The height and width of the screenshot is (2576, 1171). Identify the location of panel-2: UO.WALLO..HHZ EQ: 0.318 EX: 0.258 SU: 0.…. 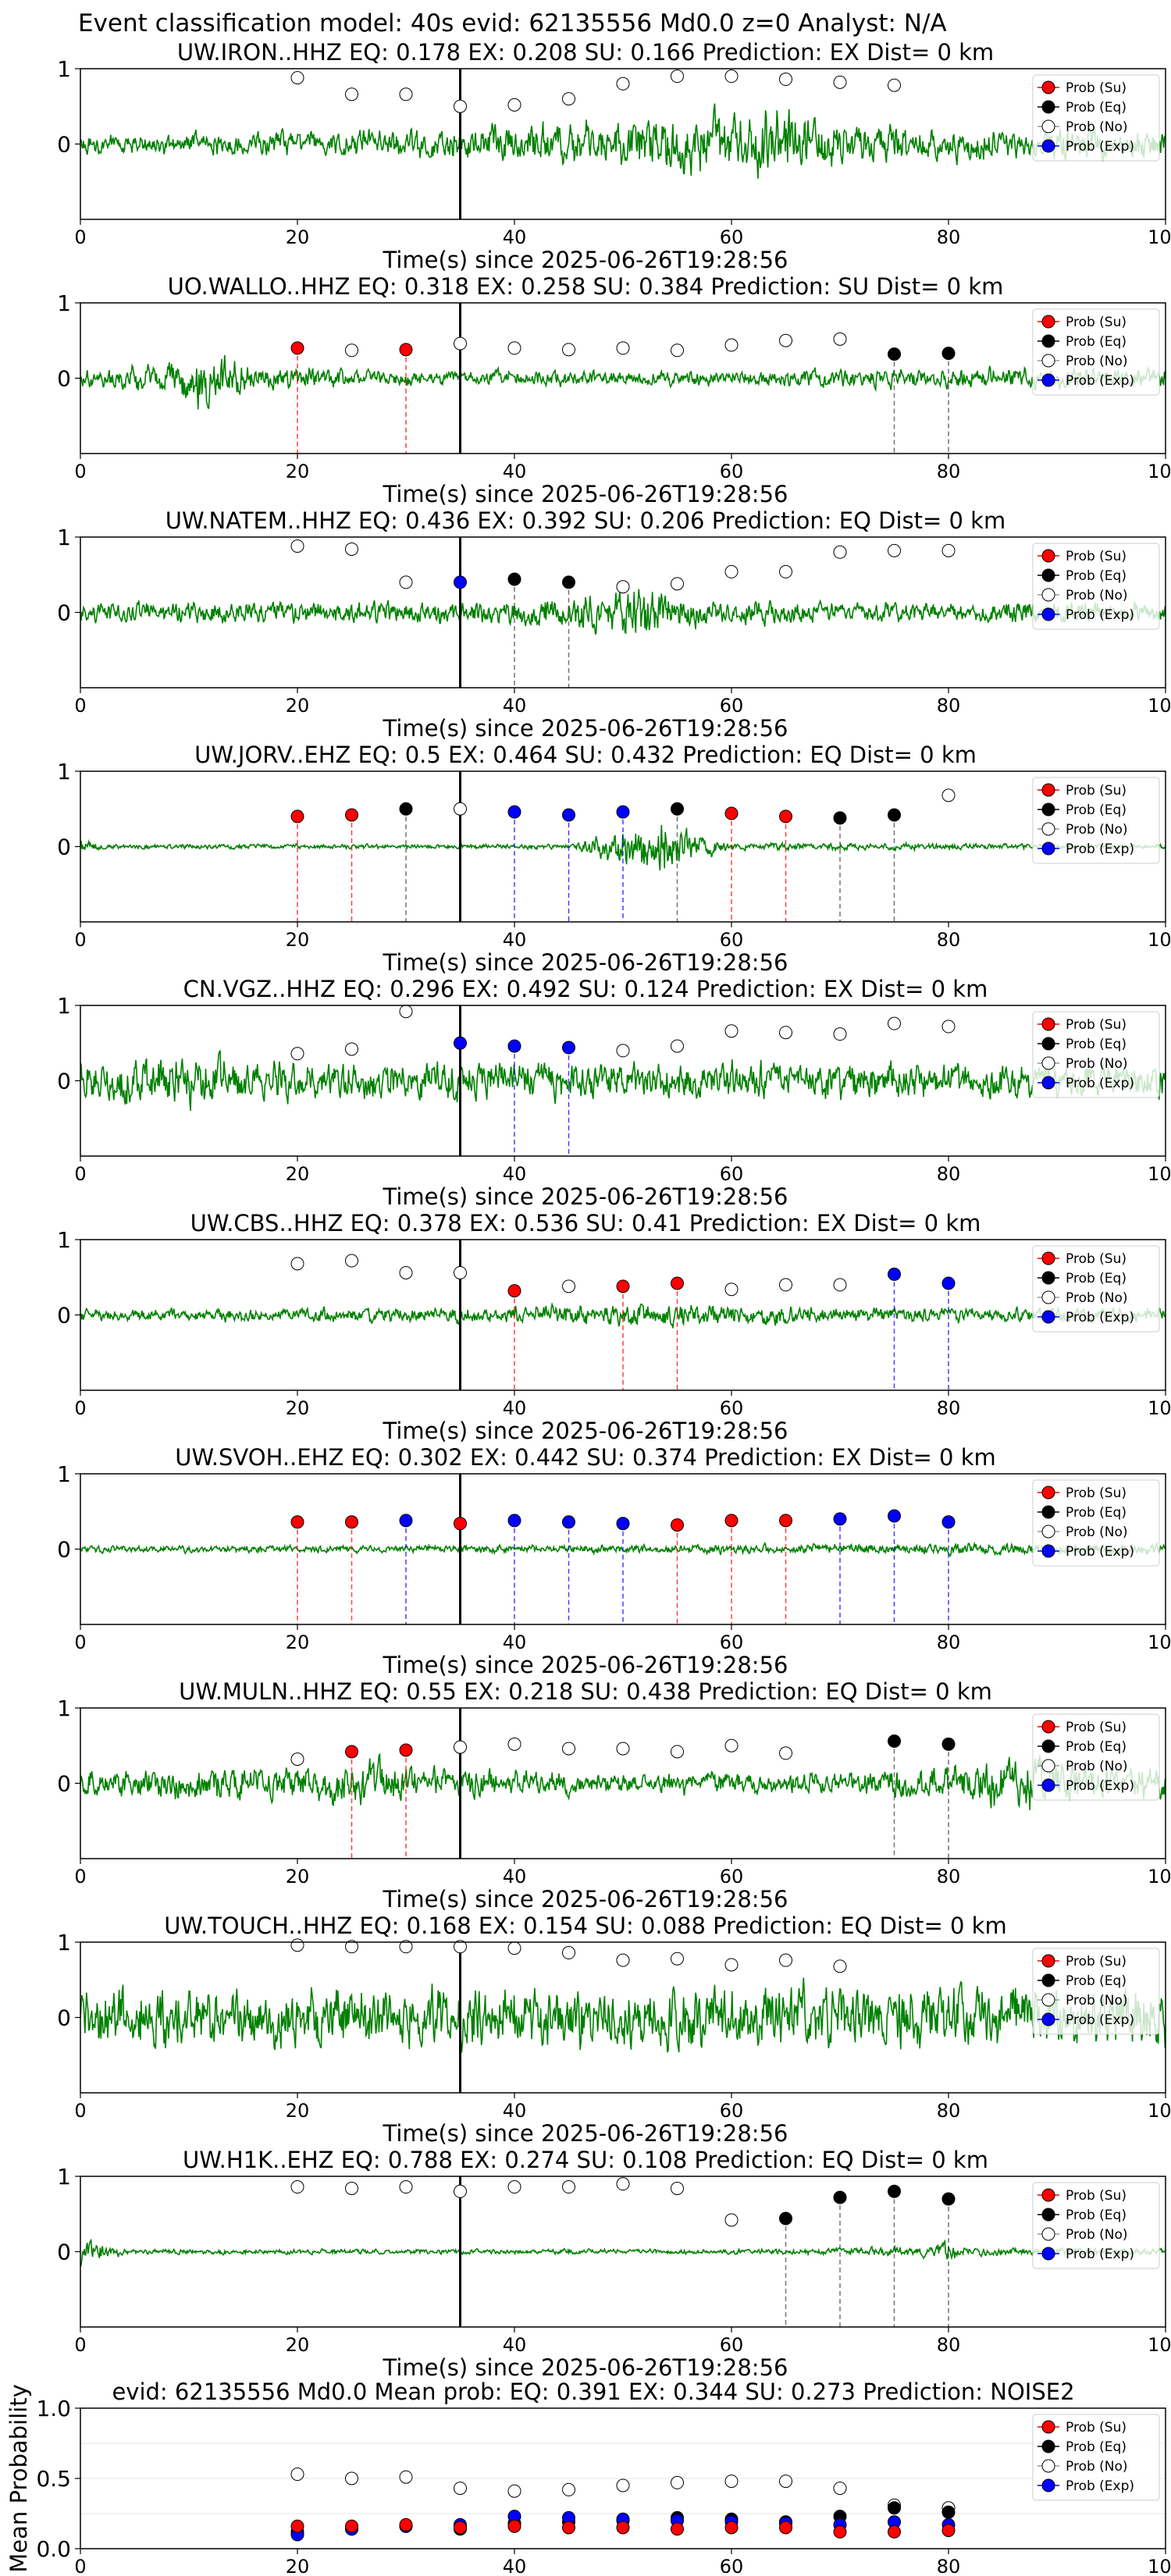
(614, 390).